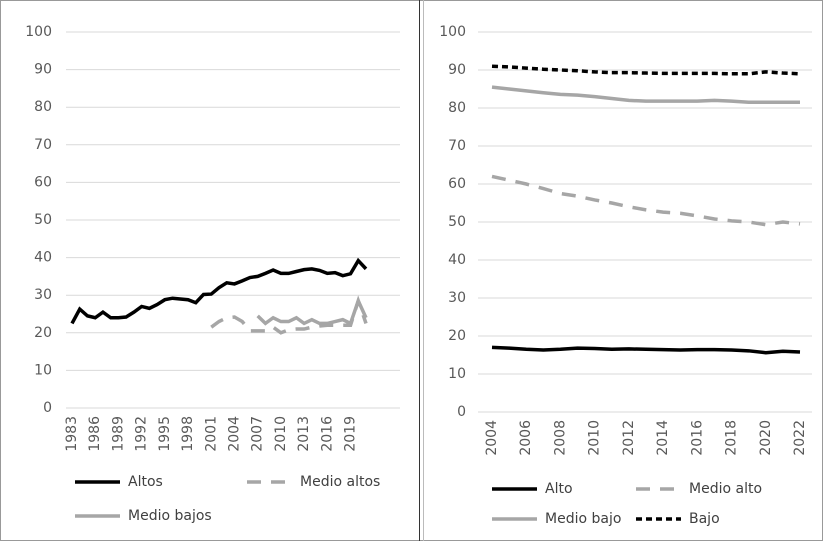  I want to click on x-tick-label: 1989, so click(118, 434).